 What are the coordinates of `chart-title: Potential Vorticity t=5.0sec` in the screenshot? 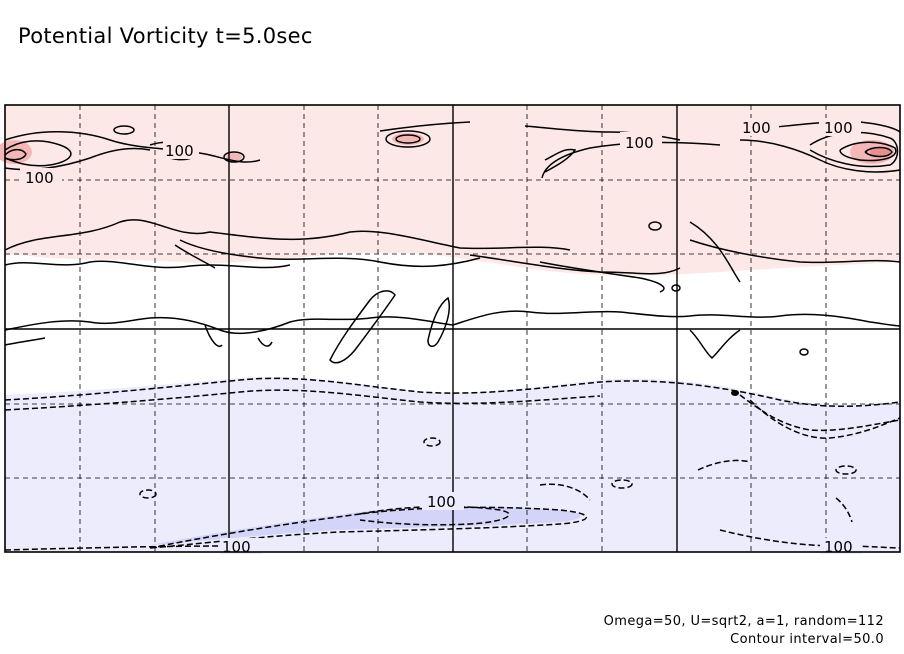 It's located at (165, 36).